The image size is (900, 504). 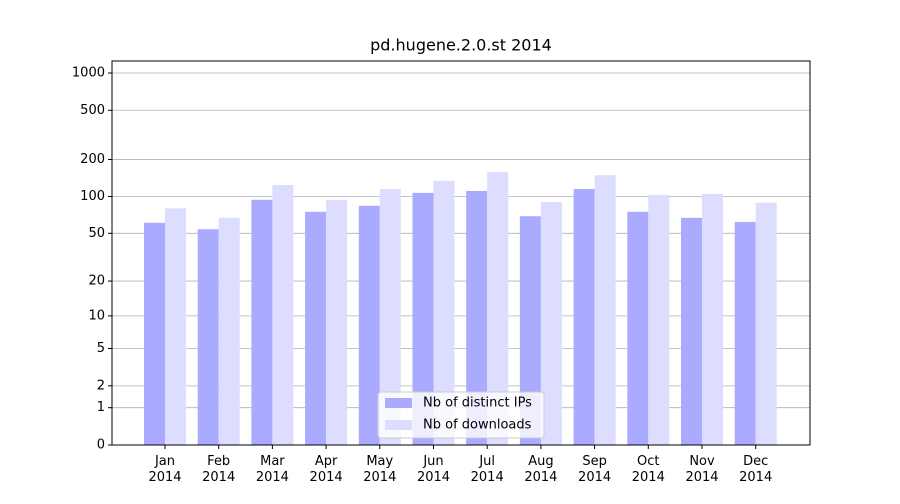 What do you see at coordinates (92, 110) in the screenshot?
I see `y-tick-label: 500` at bounding box center [92, 110].